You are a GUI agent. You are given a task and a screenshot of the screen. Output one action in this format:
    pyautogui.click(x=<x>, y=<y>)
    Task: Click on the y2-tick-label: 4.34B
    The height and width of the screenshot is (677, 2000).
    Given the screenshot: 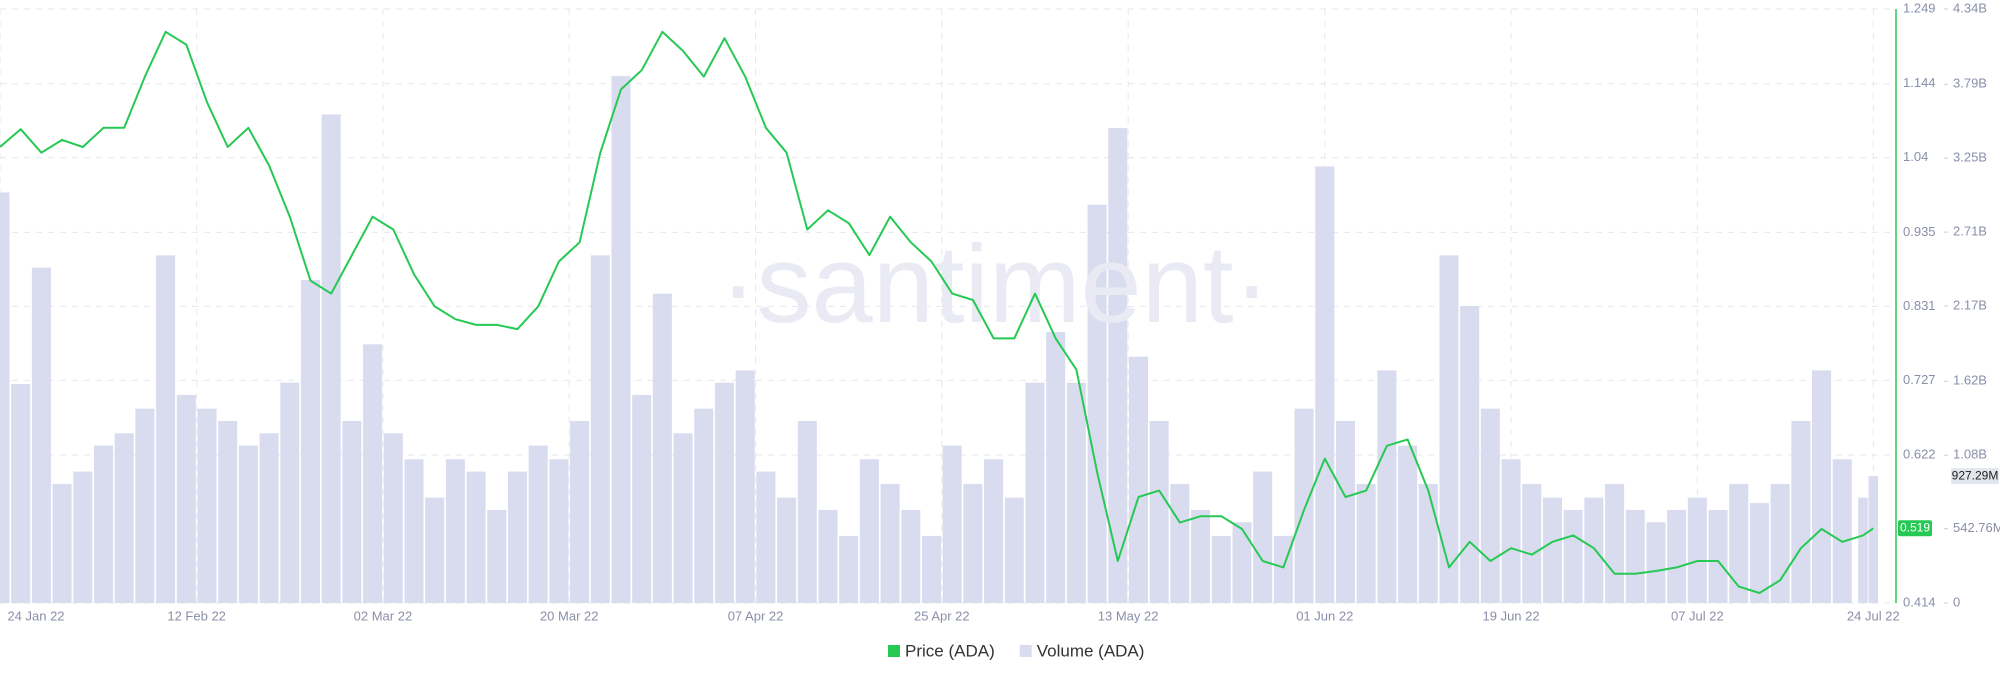 What is the action you would take?
    pyautogui.click(x=1970, y=7)
    